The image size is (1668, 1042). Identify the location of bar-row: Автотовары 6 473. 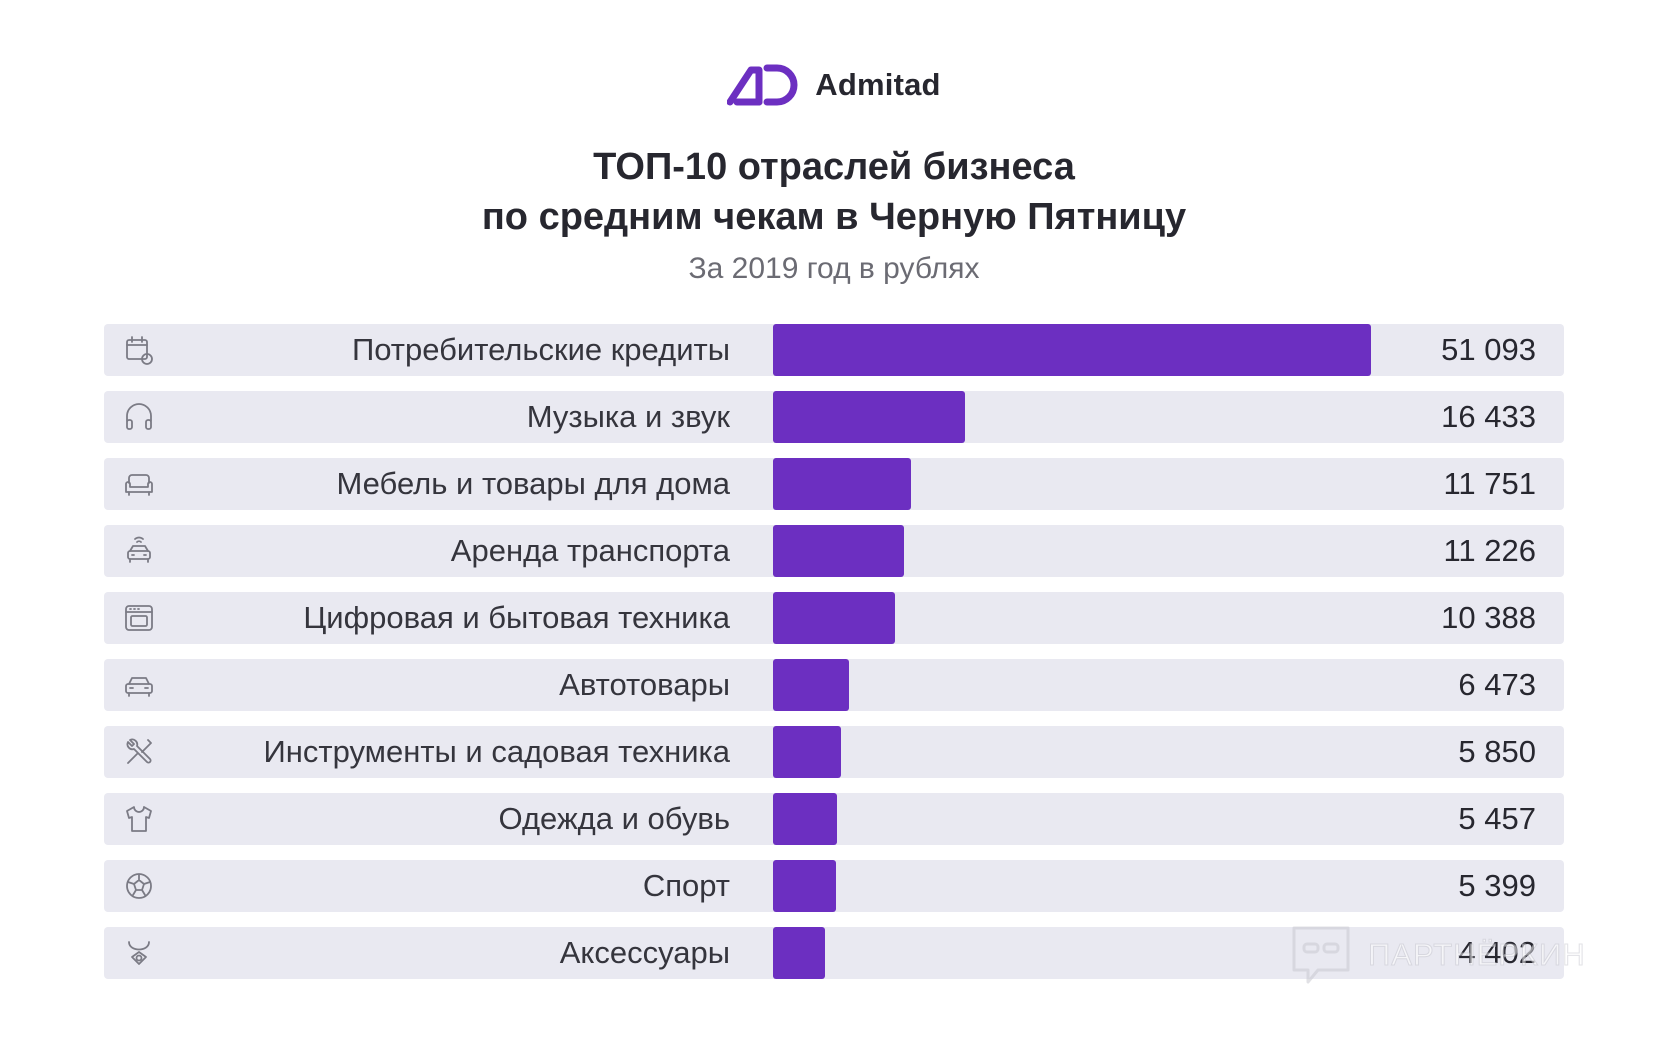
(834, 685).